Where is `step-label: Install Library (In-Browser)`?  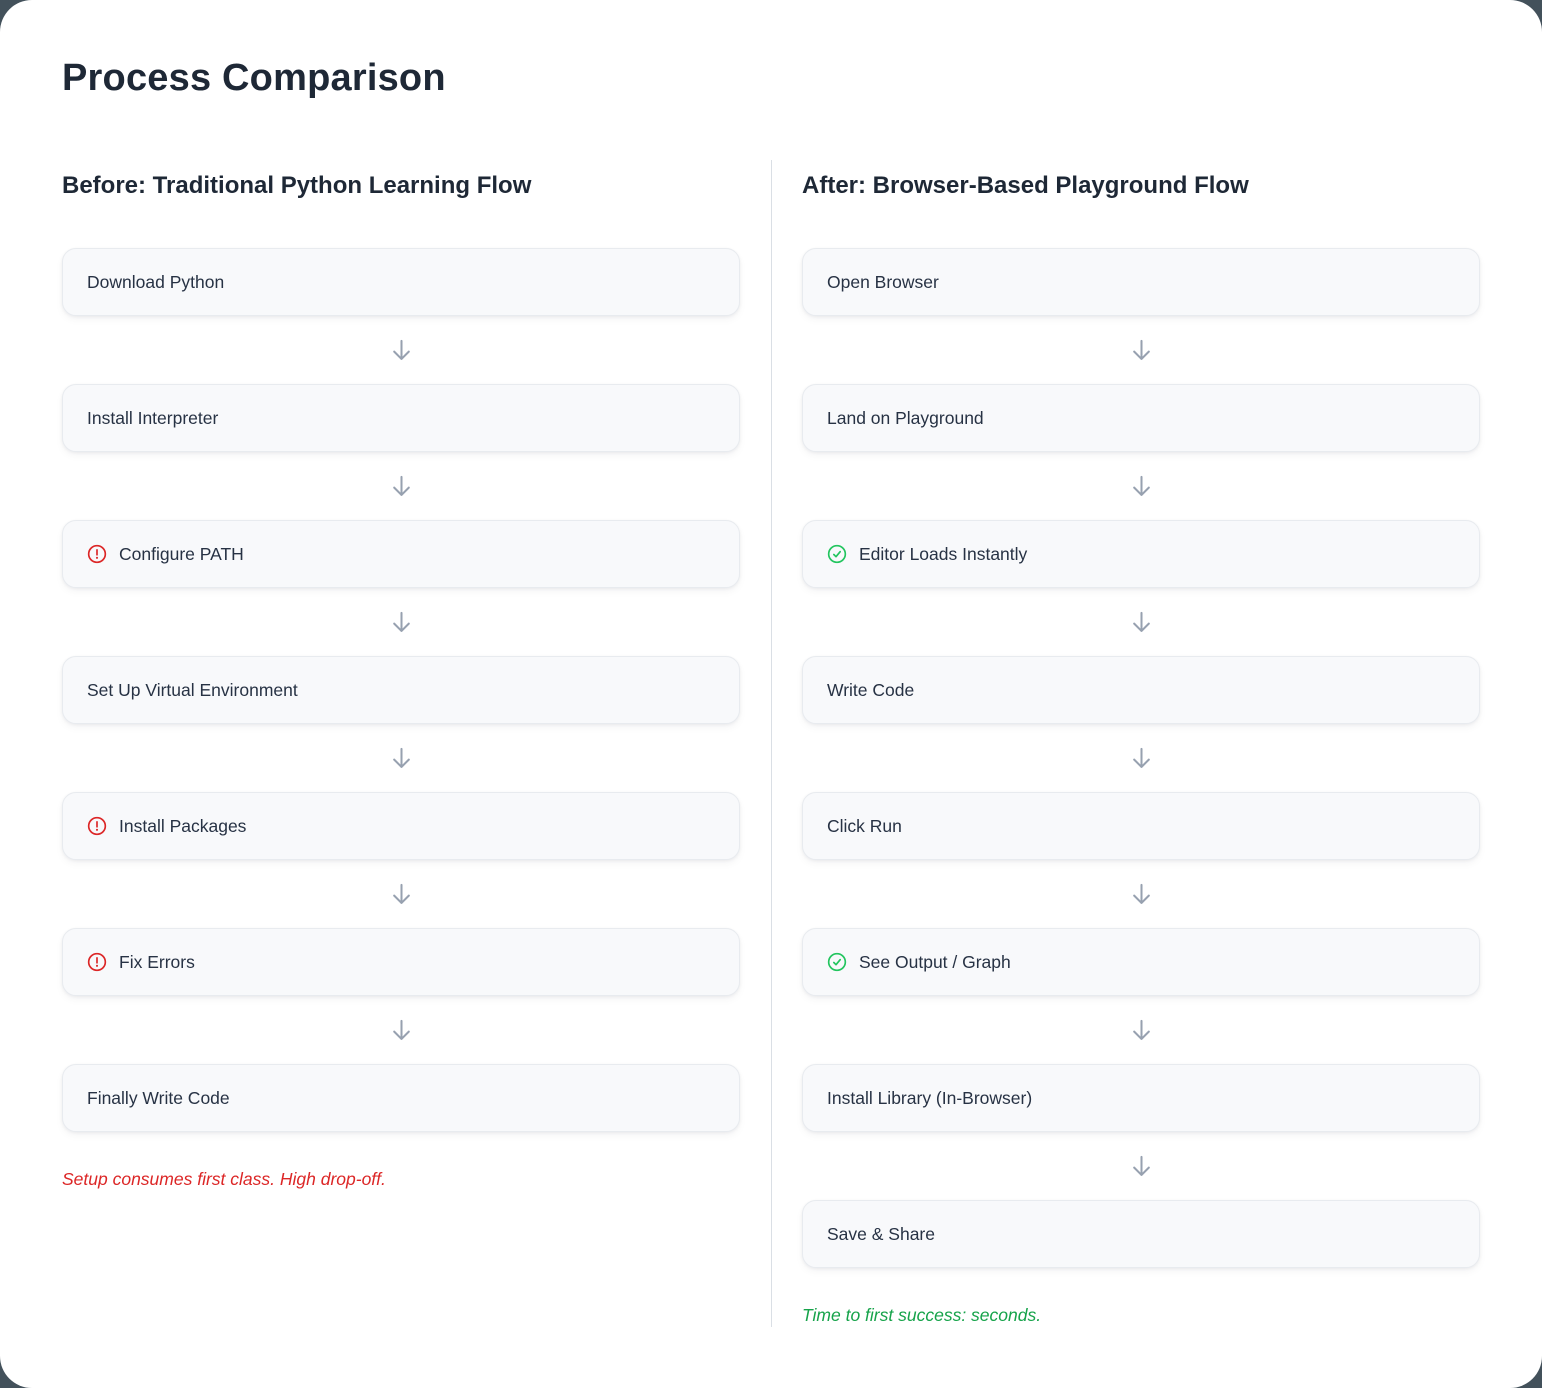
step-label: Install Library (In-Browser) is located at coordinates (930, 1097).